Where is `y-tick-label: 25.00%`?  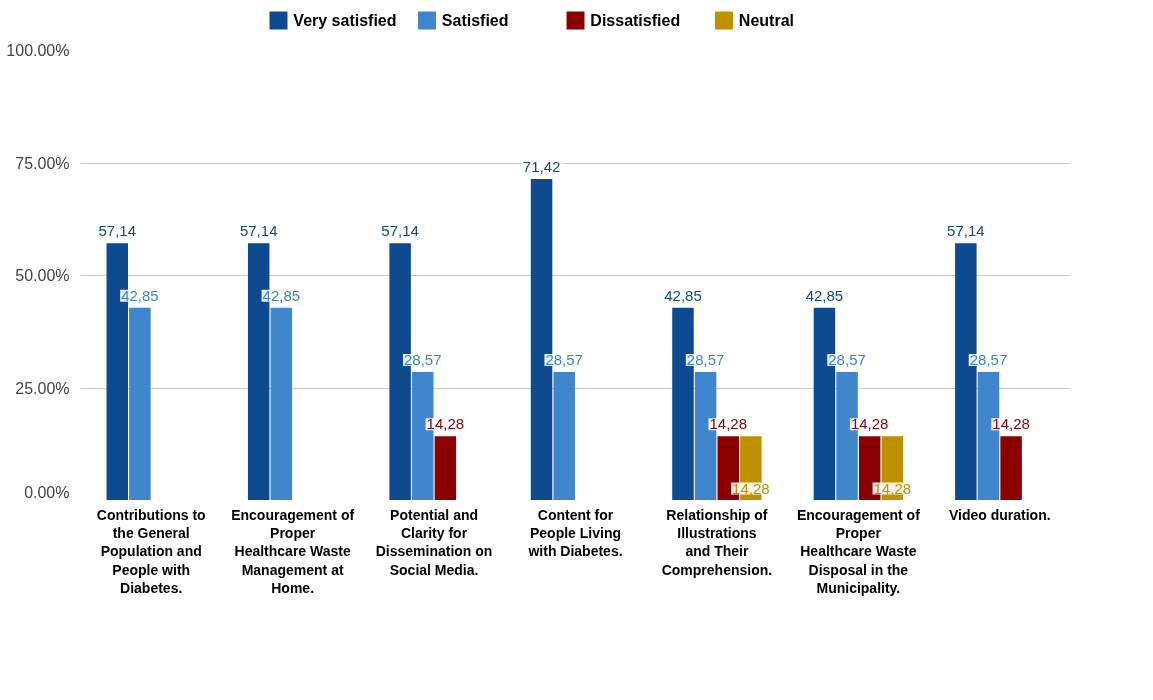
y-tick-label: 25.00% is located at coordinates (42, 388).